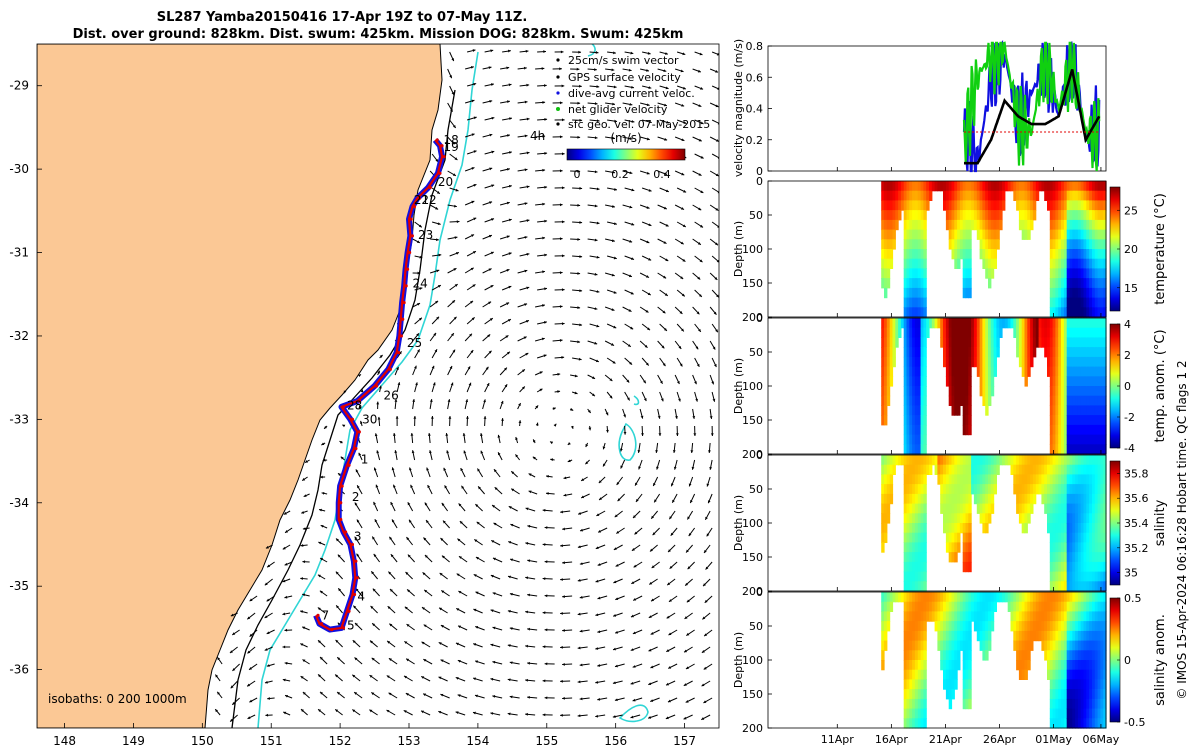 This screenshot has width=1200, height=754. What do you see at coordinates (1101, 739) in the screenshot?
I see `time-tick-label: 06May` at bounding box center [1101, 739].